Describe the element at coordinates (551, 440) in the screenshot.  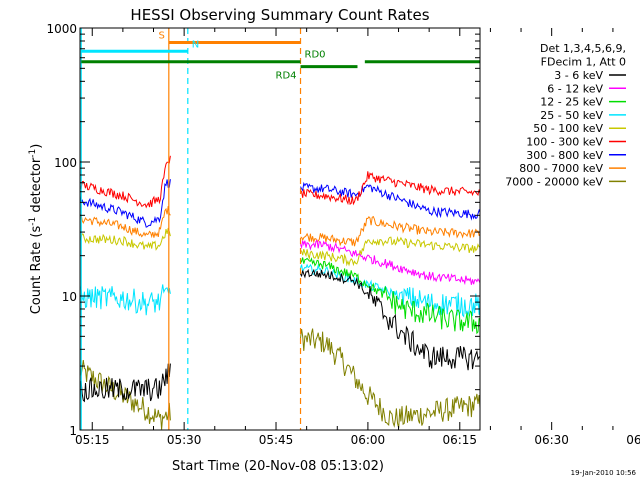
I see `x-tick-label-5: 06:30` at that location.